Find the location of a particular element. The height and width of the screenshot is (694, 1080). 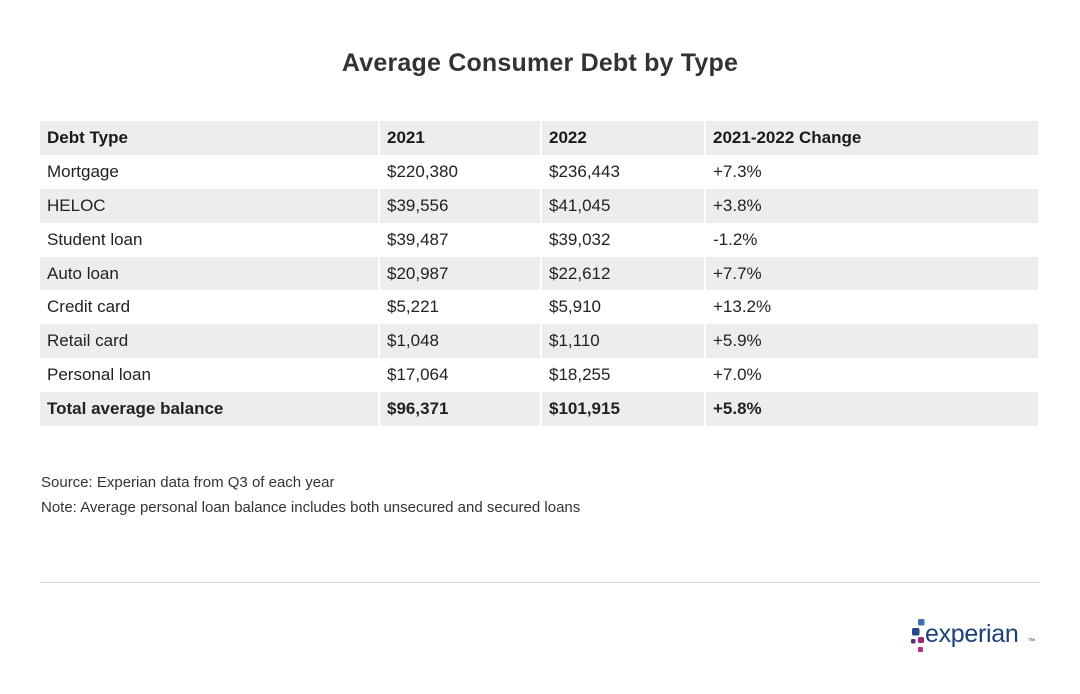

logo-dot-blue is located at coordinates (916, 632).